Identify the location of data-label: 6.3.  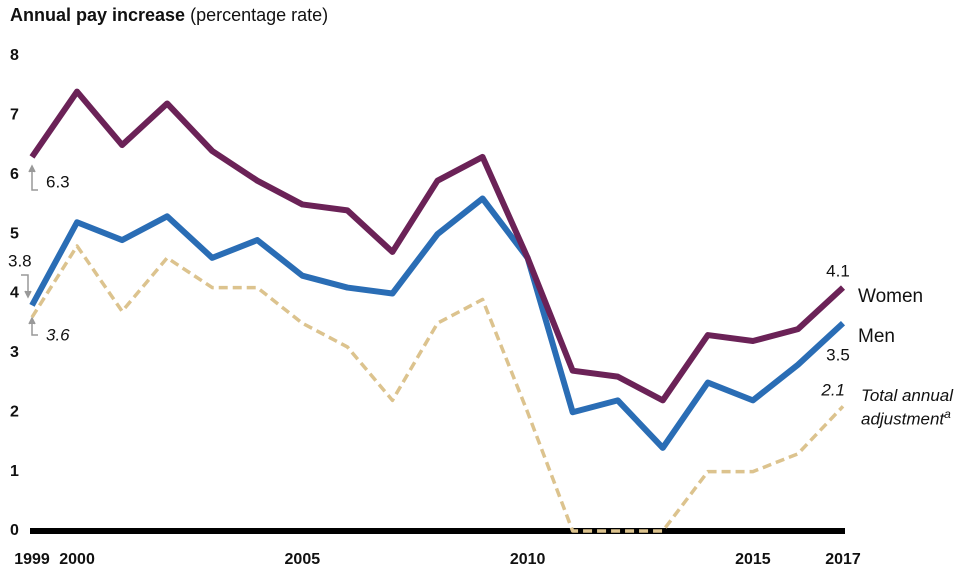
(58, 181).